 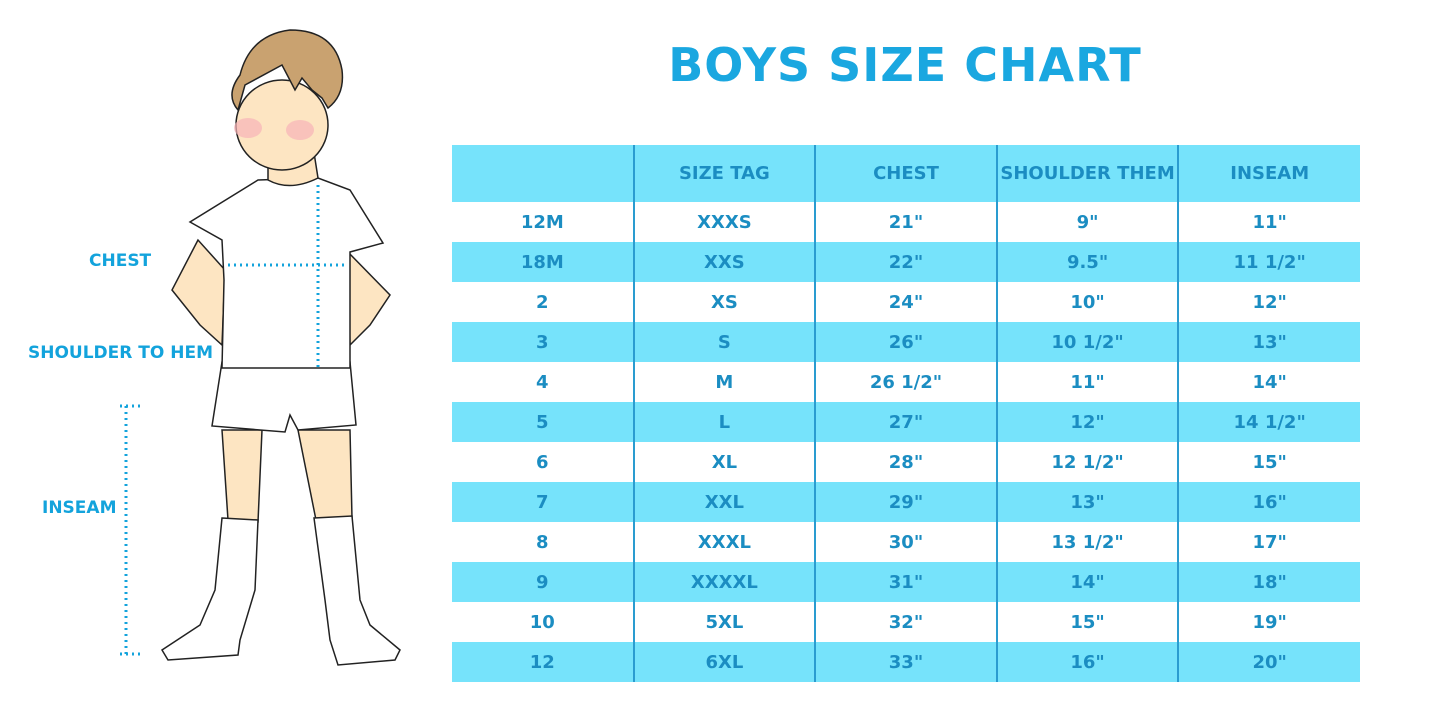 What do you see at coordinates (724, 173) in the screenshot?
I see `column-header: SIZE TAG` at bounding box center [724, 173].